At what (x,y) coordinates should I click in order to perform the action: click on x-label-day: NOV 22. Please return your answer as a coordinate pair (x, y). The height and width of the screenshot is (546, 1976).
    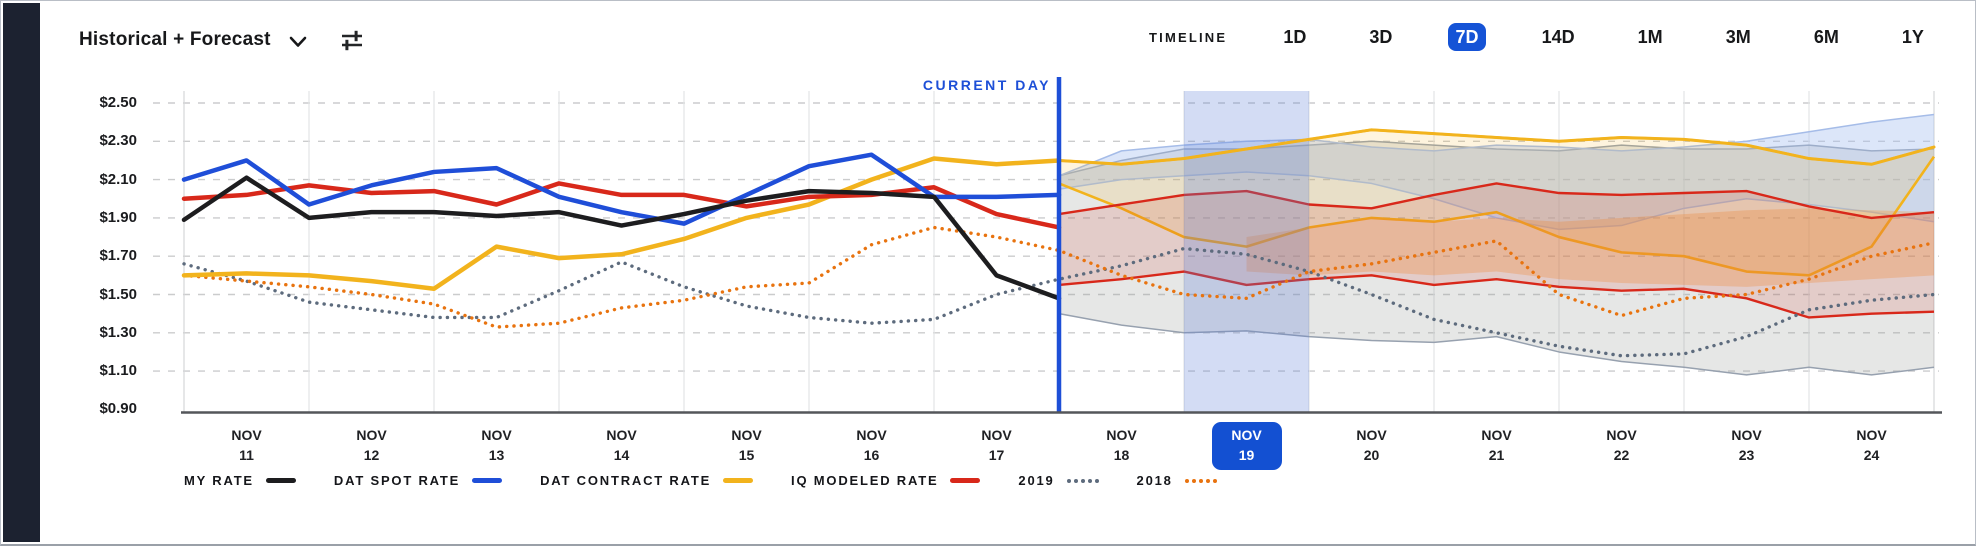
    Looking at the image, I should click on (1621, 445).